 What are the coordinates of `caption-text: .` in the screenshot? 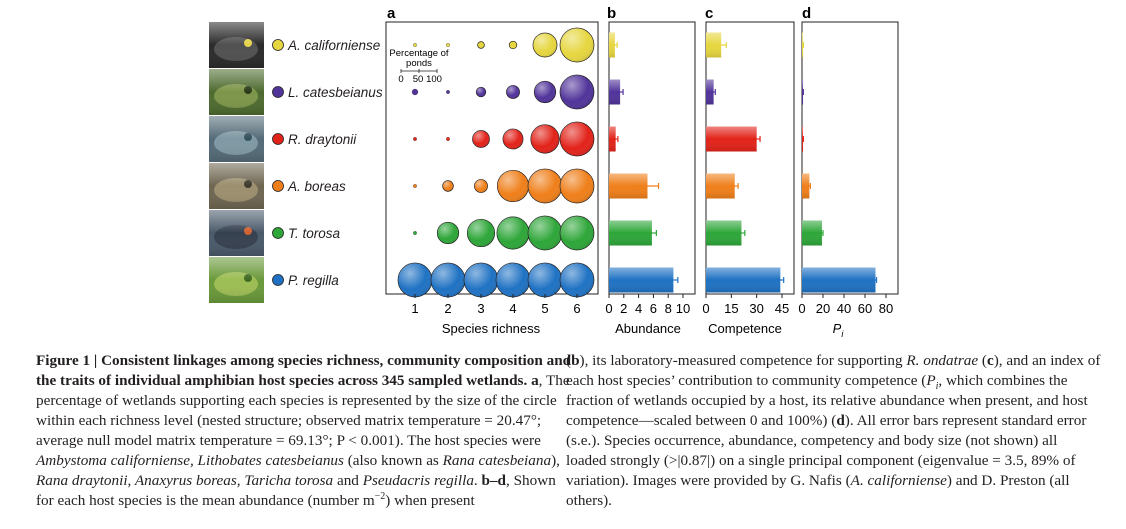 It's located at (477, 480).